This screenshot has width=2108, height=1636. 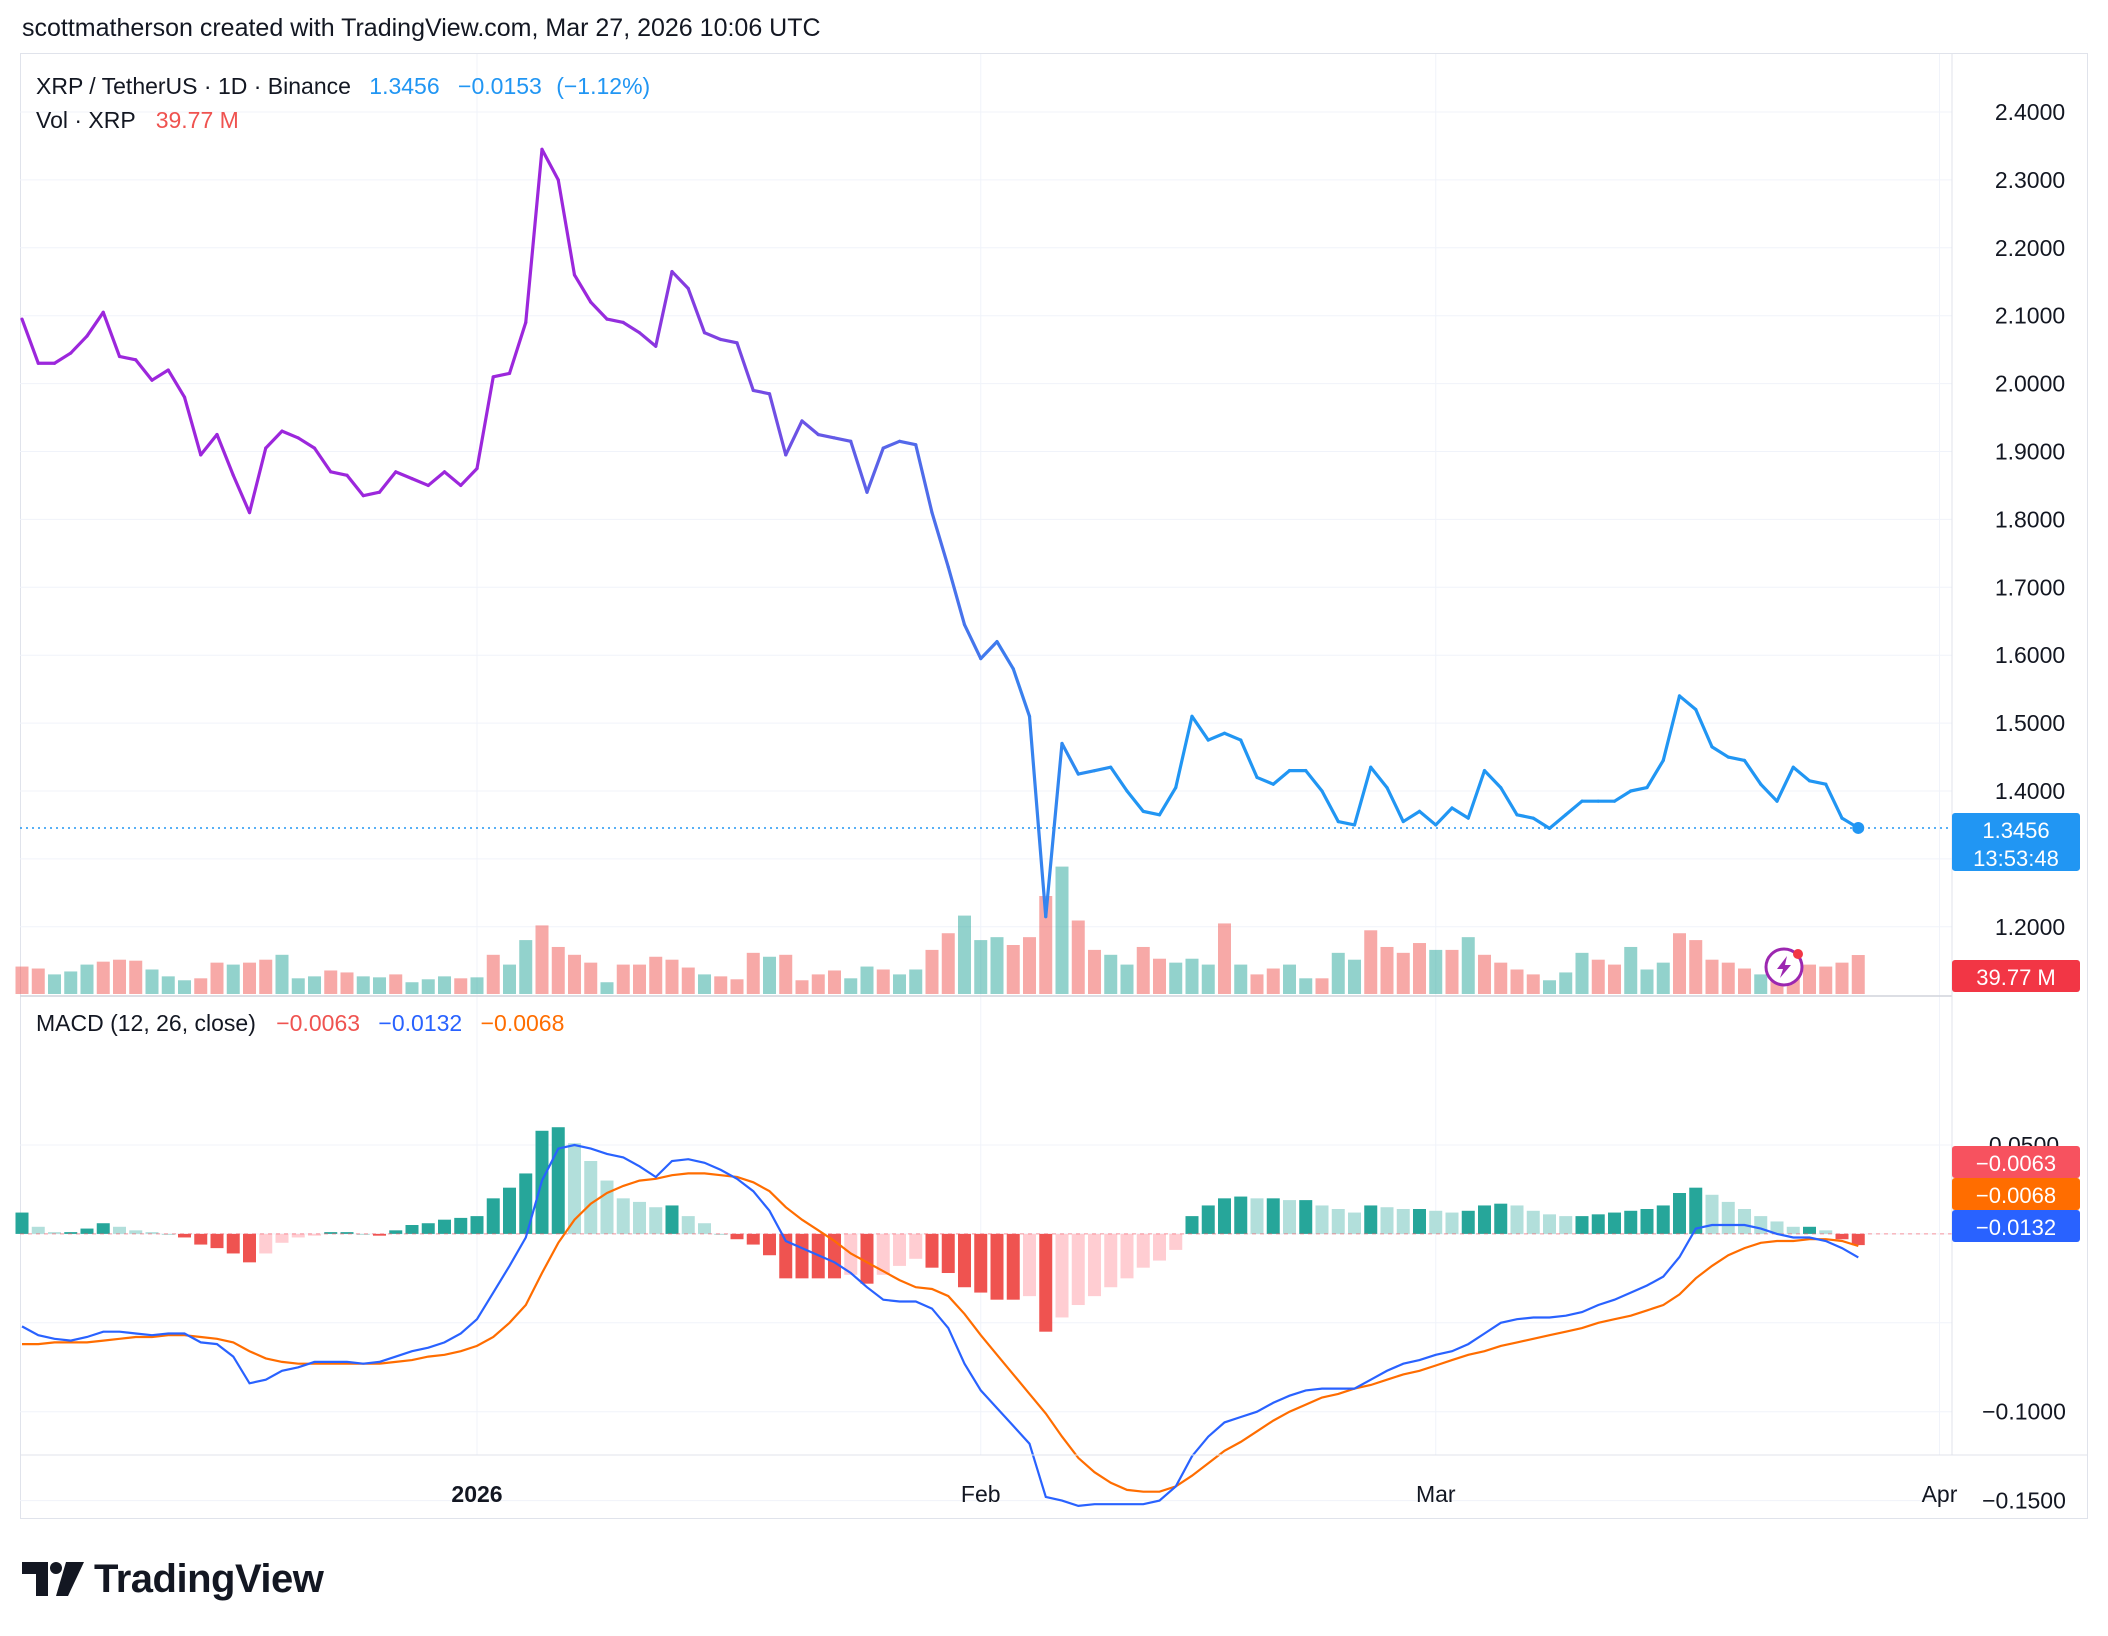 I want to click on volume-badge: 39.77 M, so click(x=2016, y=976).